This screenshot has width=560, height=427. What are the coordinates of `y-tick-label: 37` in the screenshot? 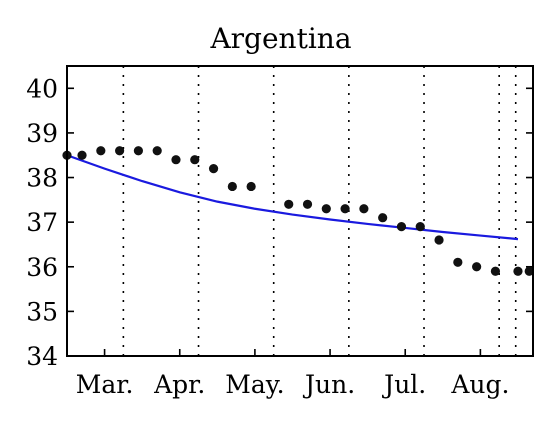 It's located at (42, 222).